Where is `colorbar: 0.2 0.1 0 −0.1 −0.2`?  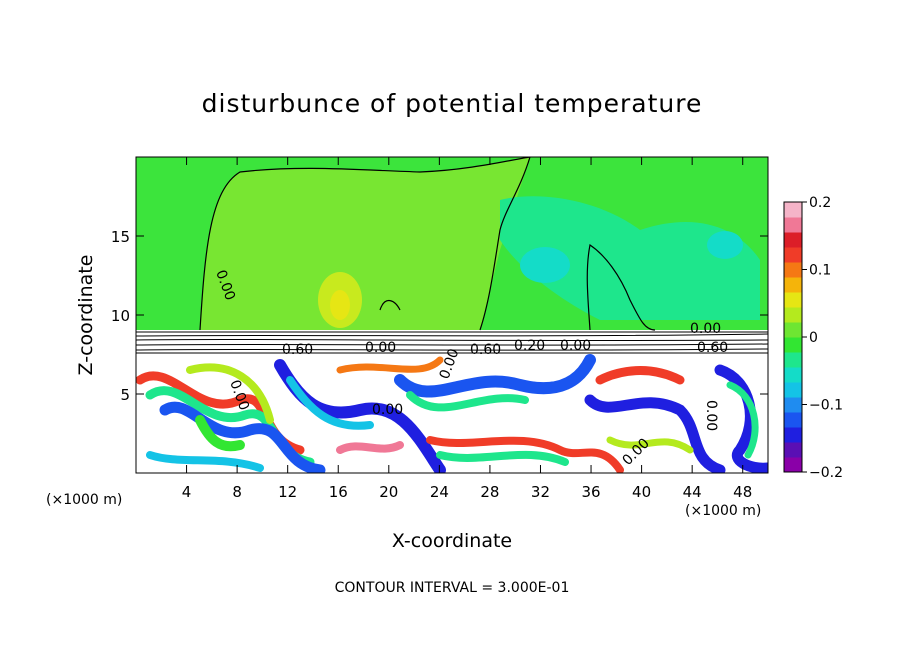 colorbar: 0.2 0.1 0 −0.1 −0.2 is located at coordinates (813, 338).